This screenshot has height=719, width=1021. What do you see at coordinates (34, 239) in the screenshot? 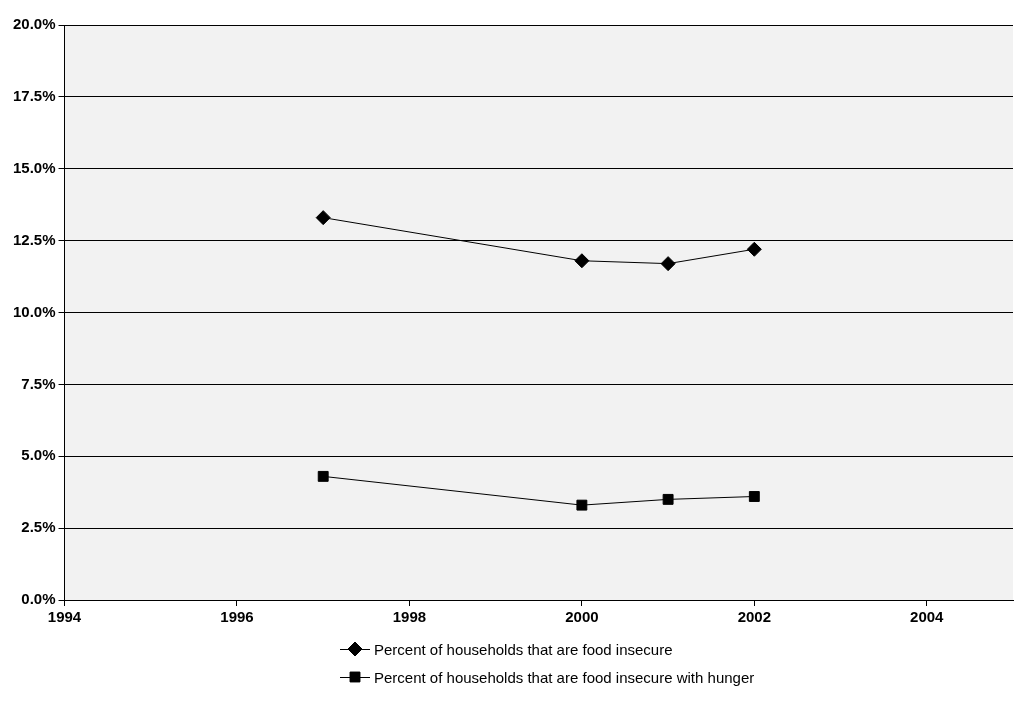
I see `y-tick-label: 12.5%` at bounding box center [34, 239].